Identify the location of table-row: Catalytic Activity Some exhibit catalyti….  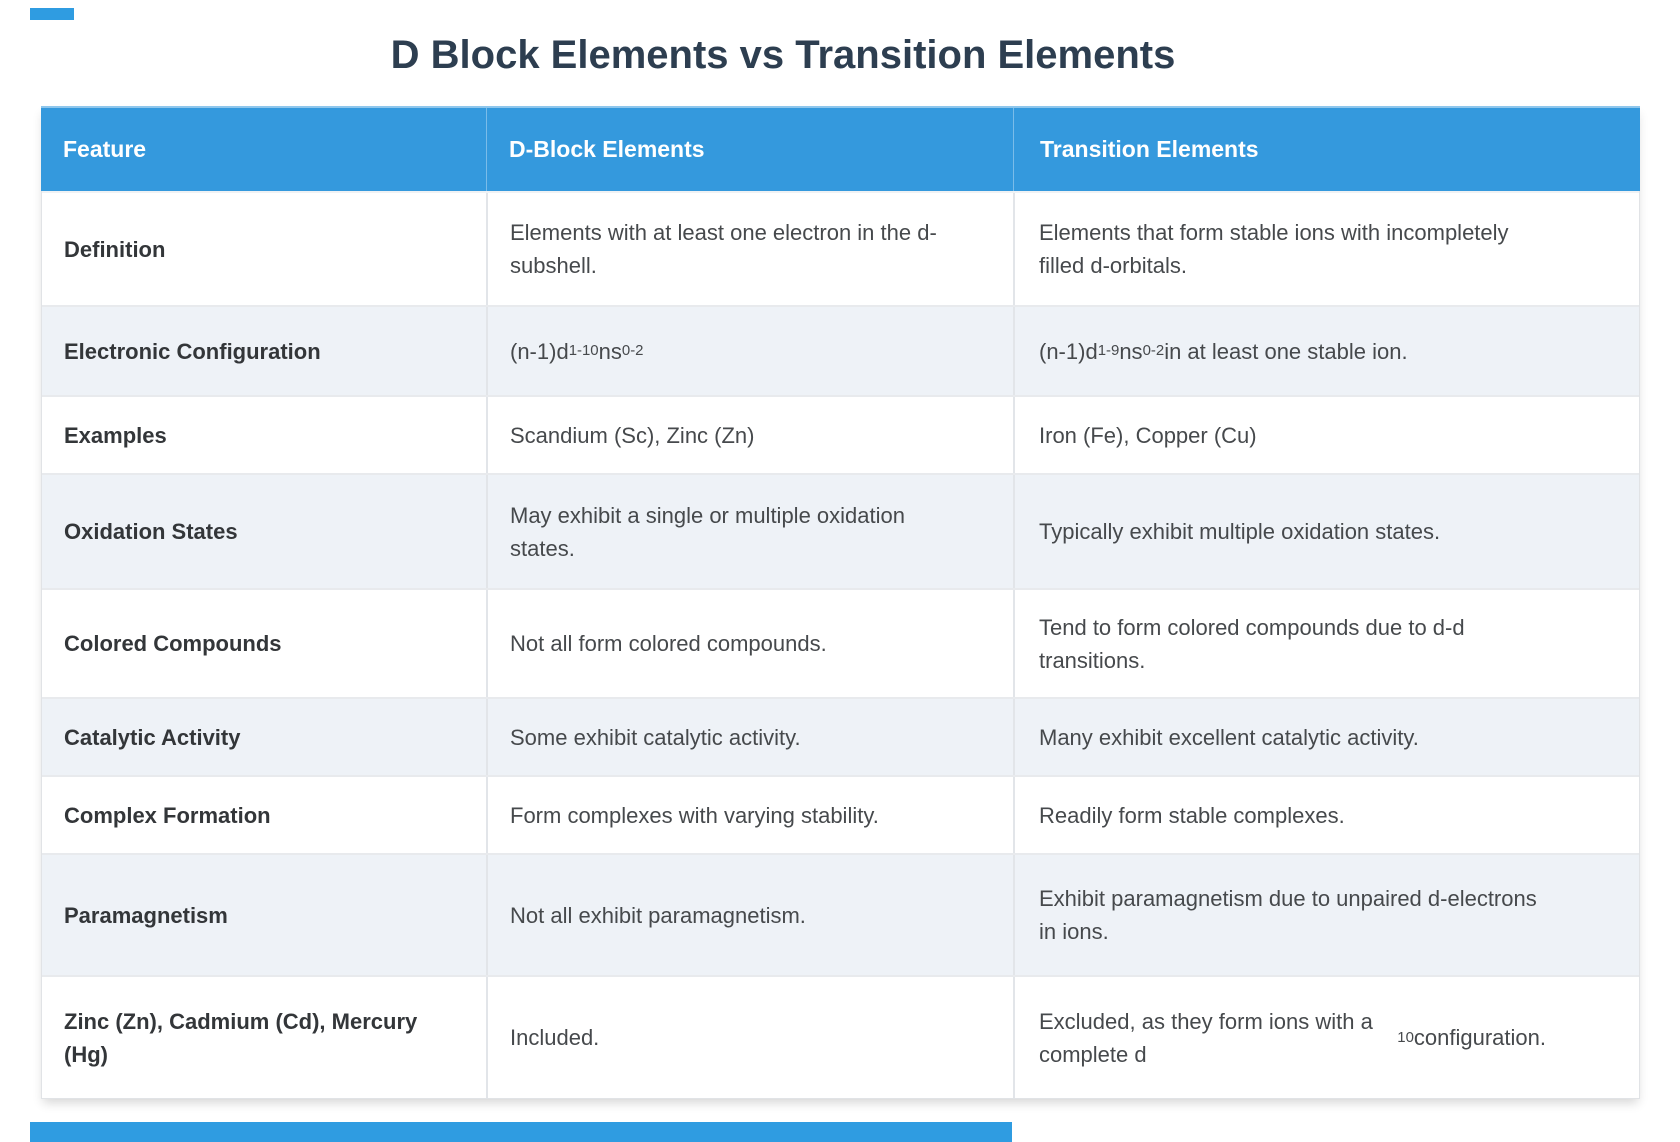
(840, 736).